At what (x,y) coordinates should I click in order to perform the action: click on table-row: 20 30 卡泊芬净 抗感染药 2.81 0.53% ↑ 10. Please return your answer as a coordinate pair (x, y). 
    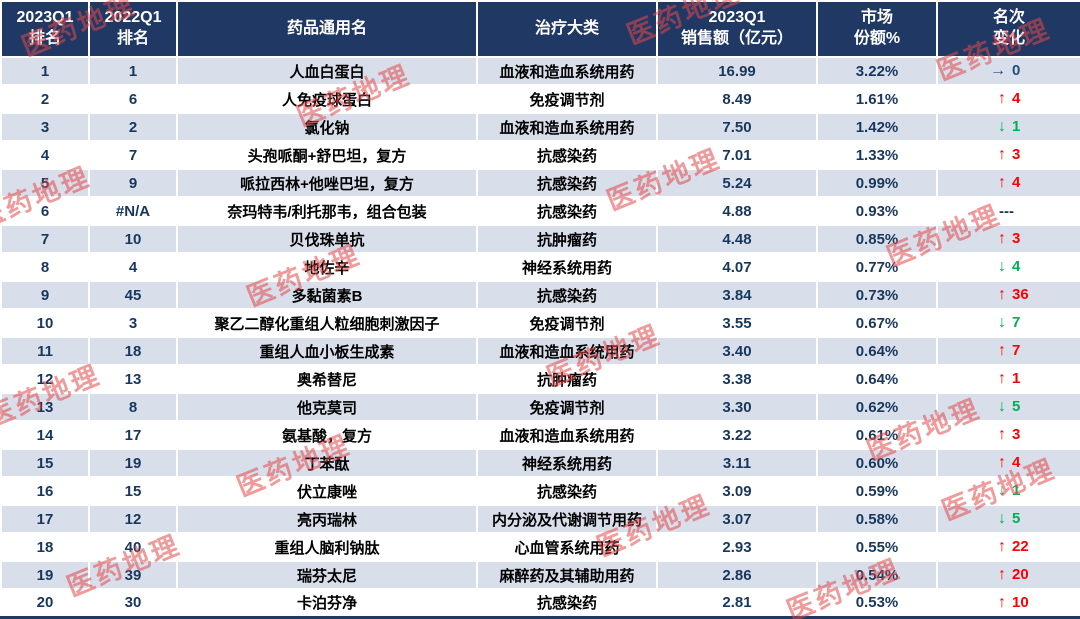
    Looking at the image, I should click on (540, 603).